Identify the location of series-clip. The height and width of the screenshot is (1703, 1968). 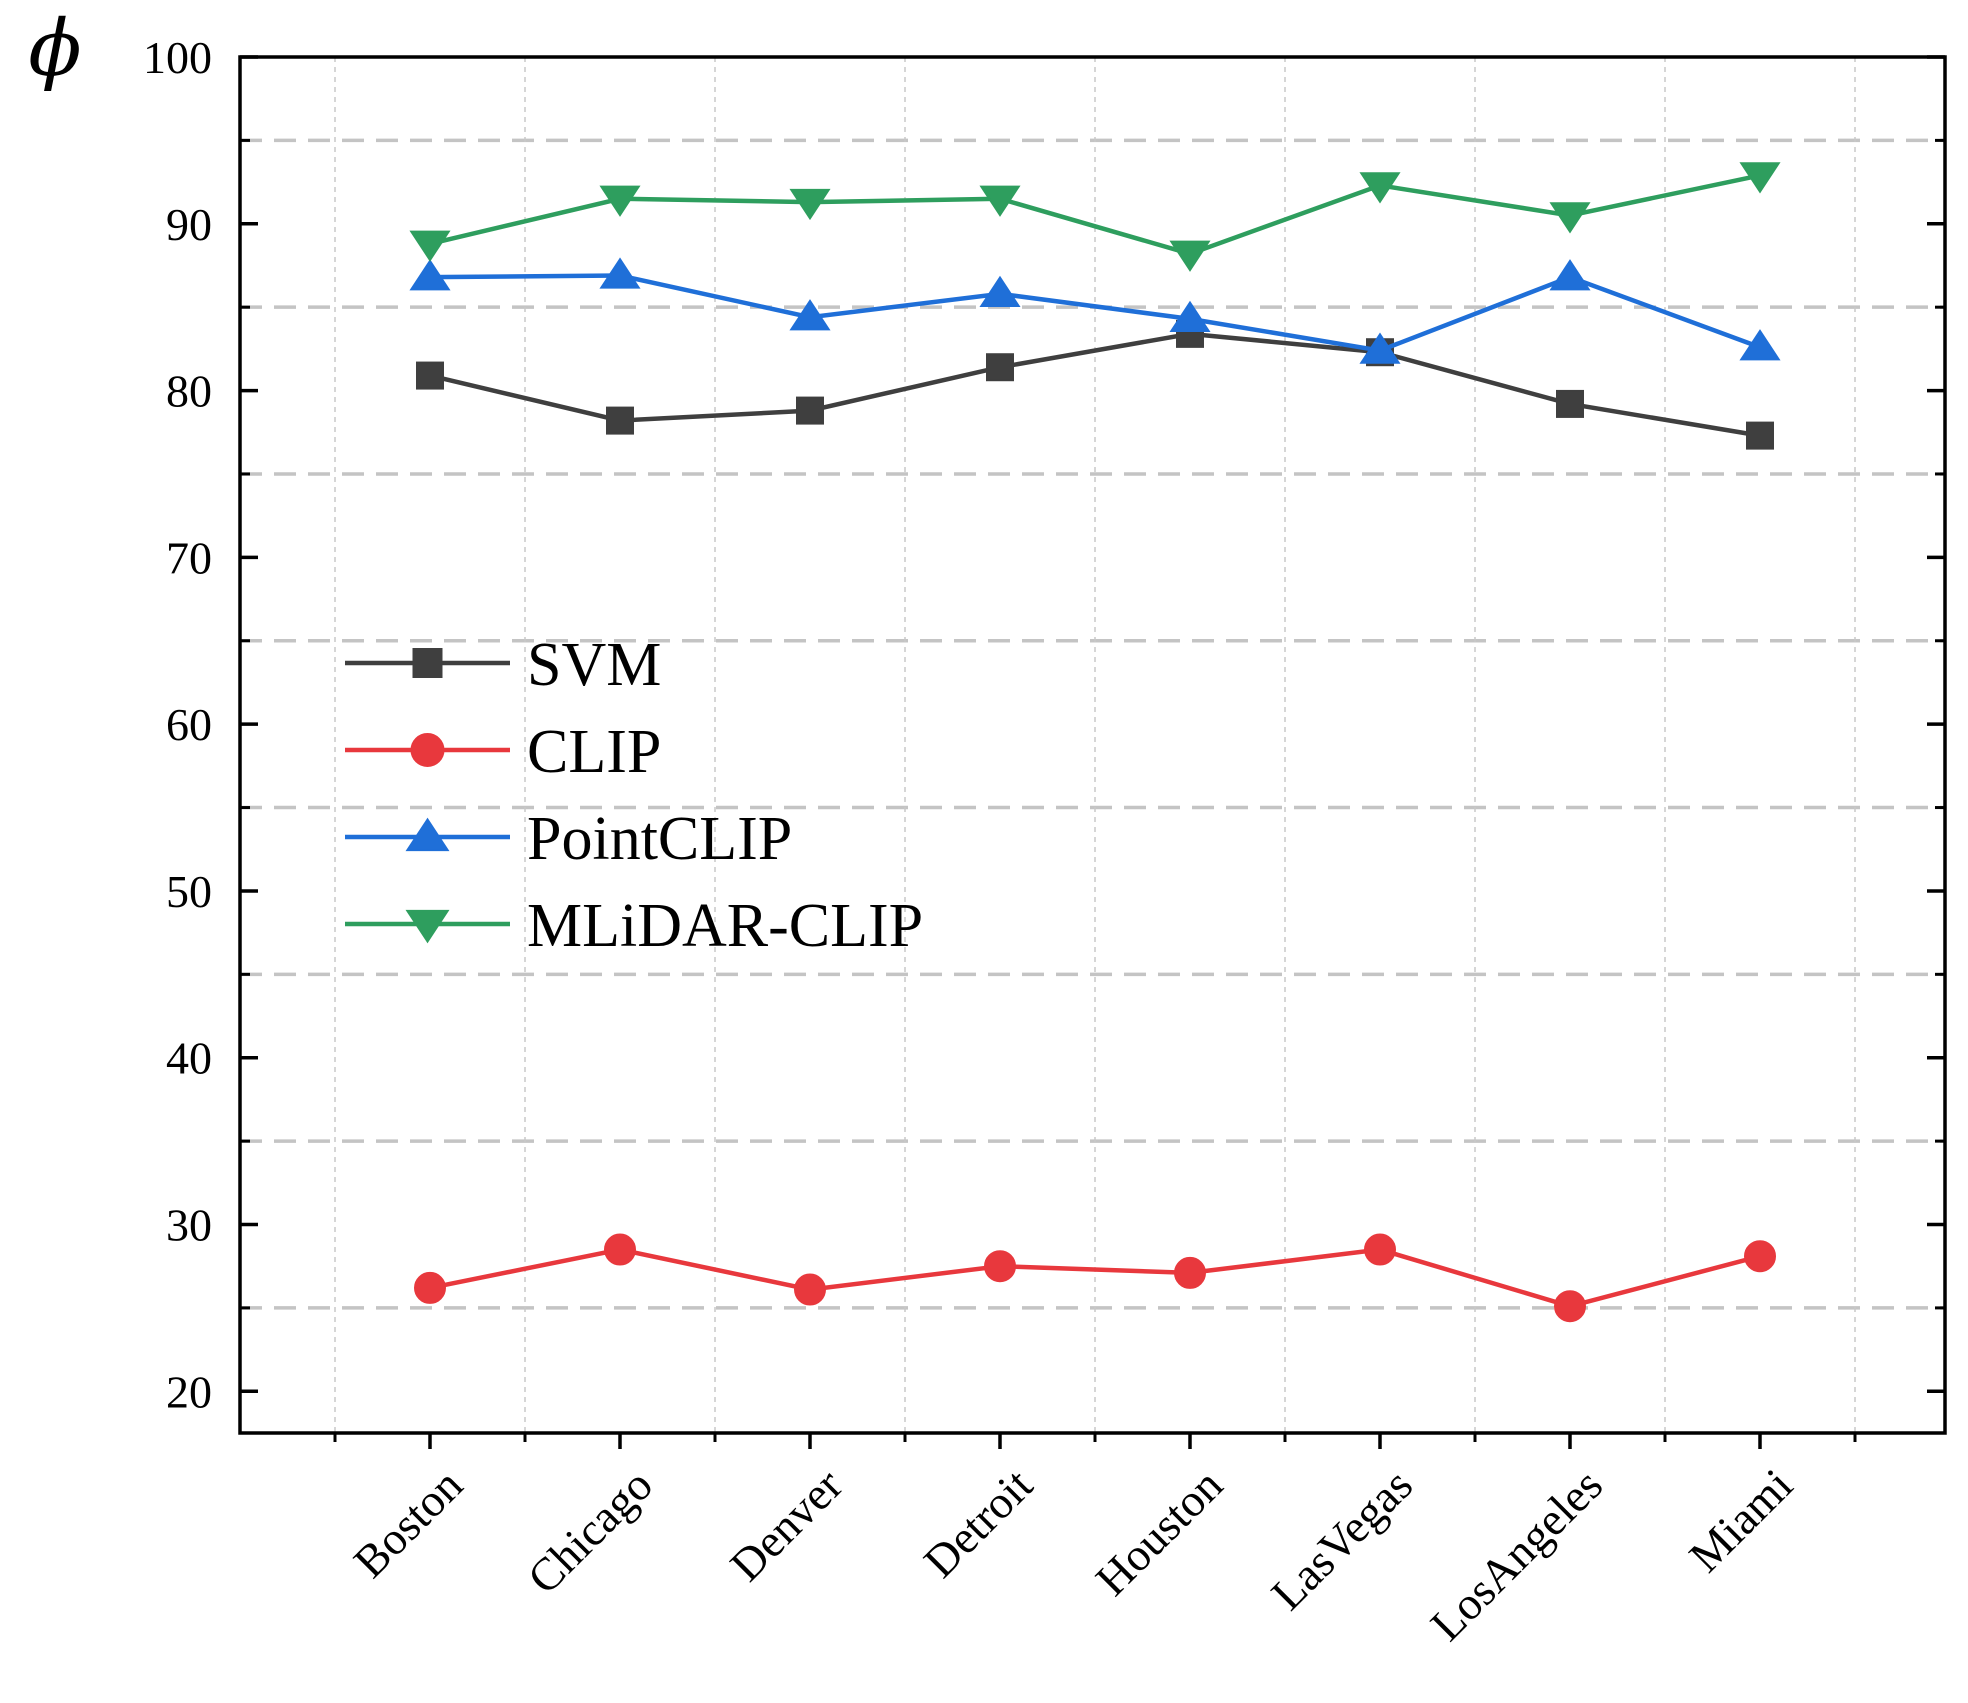
(1095, 1278).